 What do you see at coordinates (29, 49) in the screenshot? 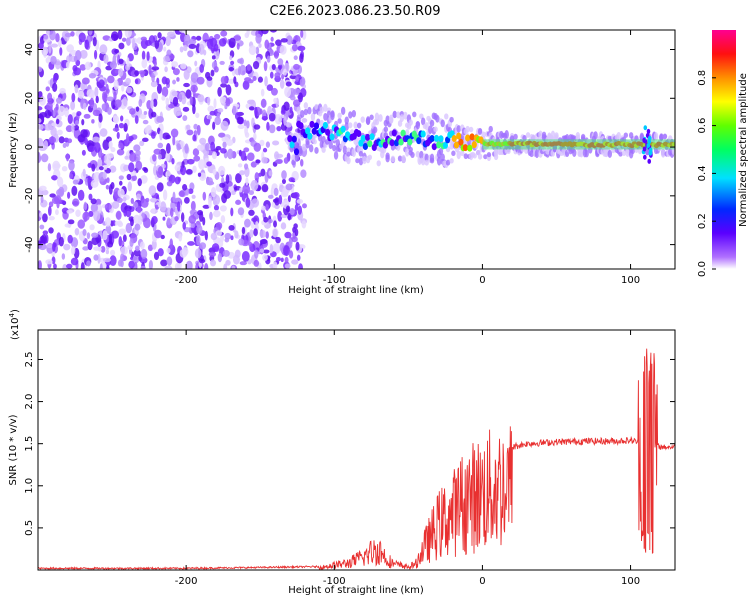
I see `y-tick-label: 40` at bounding box center [29, 49].